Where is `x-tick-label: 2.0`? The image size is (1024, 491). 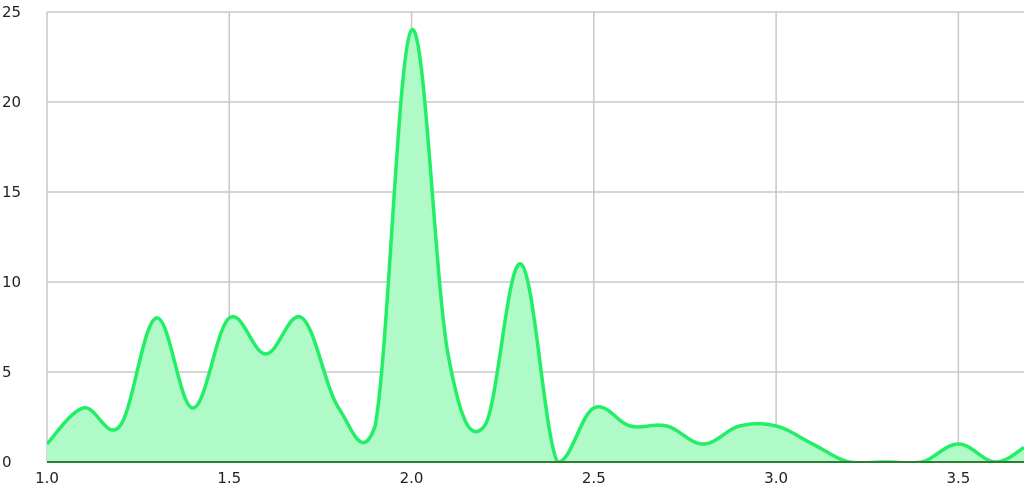 x-tick-label: 2.0 is located at coordinates (412, 478).